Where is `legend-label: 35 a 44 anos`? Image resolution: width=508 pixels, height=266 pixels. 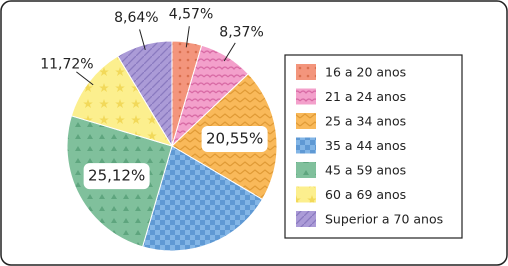 legend-label: 35 a 44 anos is located at coordinates (365, 145).